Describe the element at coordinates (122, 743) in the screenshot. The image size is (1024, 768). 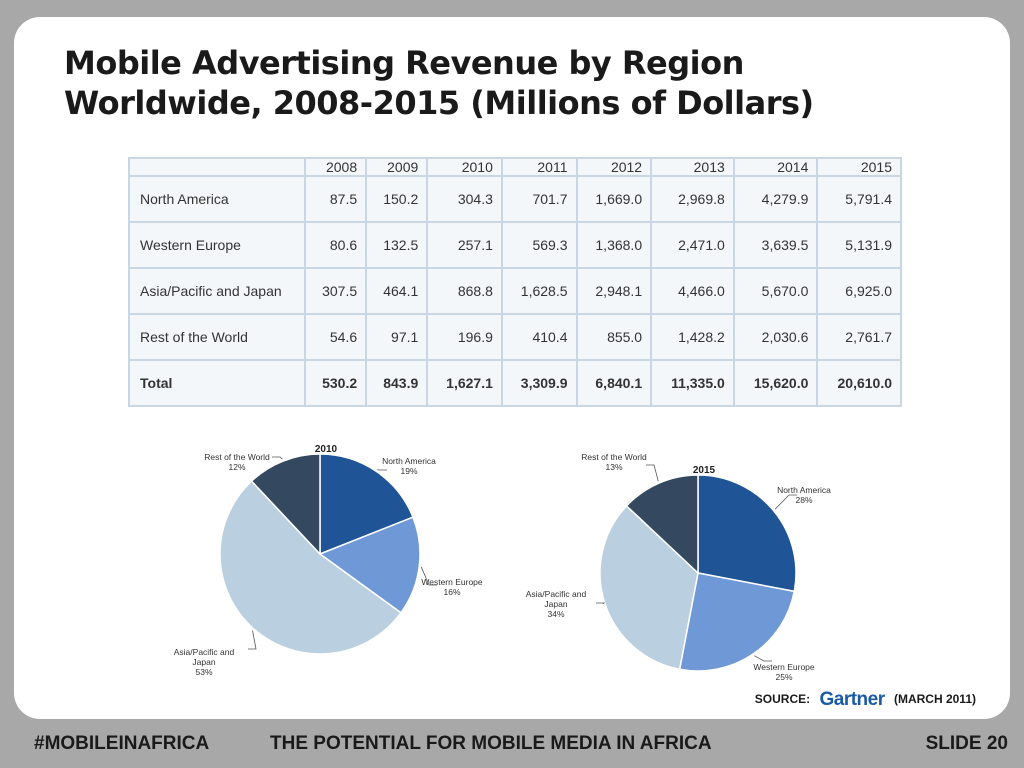
I see `footer-hashtag: #MOBILEINAFRICA` at that location.